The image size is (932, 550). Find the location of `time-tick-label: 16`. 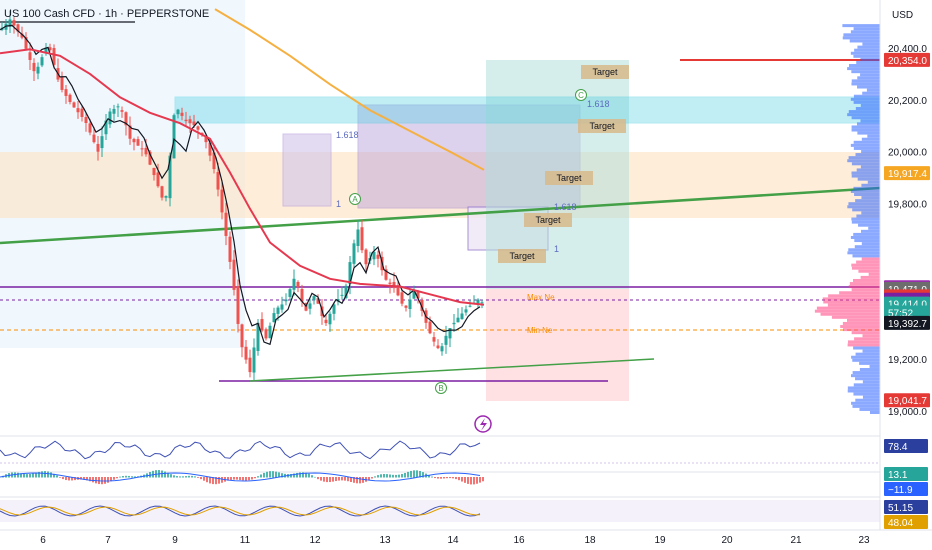

time-tick-label: 16 is located at coordinates (519, 540).